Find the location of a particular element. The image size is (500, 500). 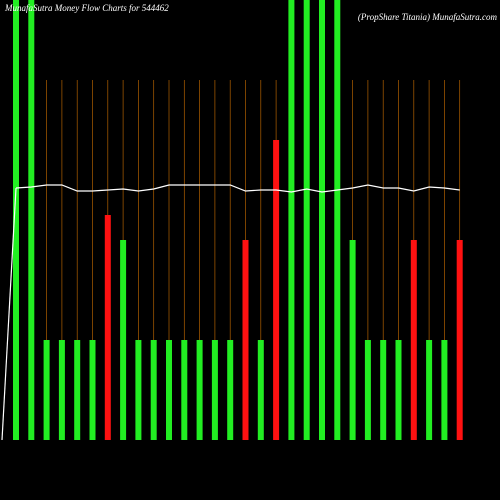

chart-title: MunafaSutra Money Flow Charts for 544462 is located at coordinates (86, 8).